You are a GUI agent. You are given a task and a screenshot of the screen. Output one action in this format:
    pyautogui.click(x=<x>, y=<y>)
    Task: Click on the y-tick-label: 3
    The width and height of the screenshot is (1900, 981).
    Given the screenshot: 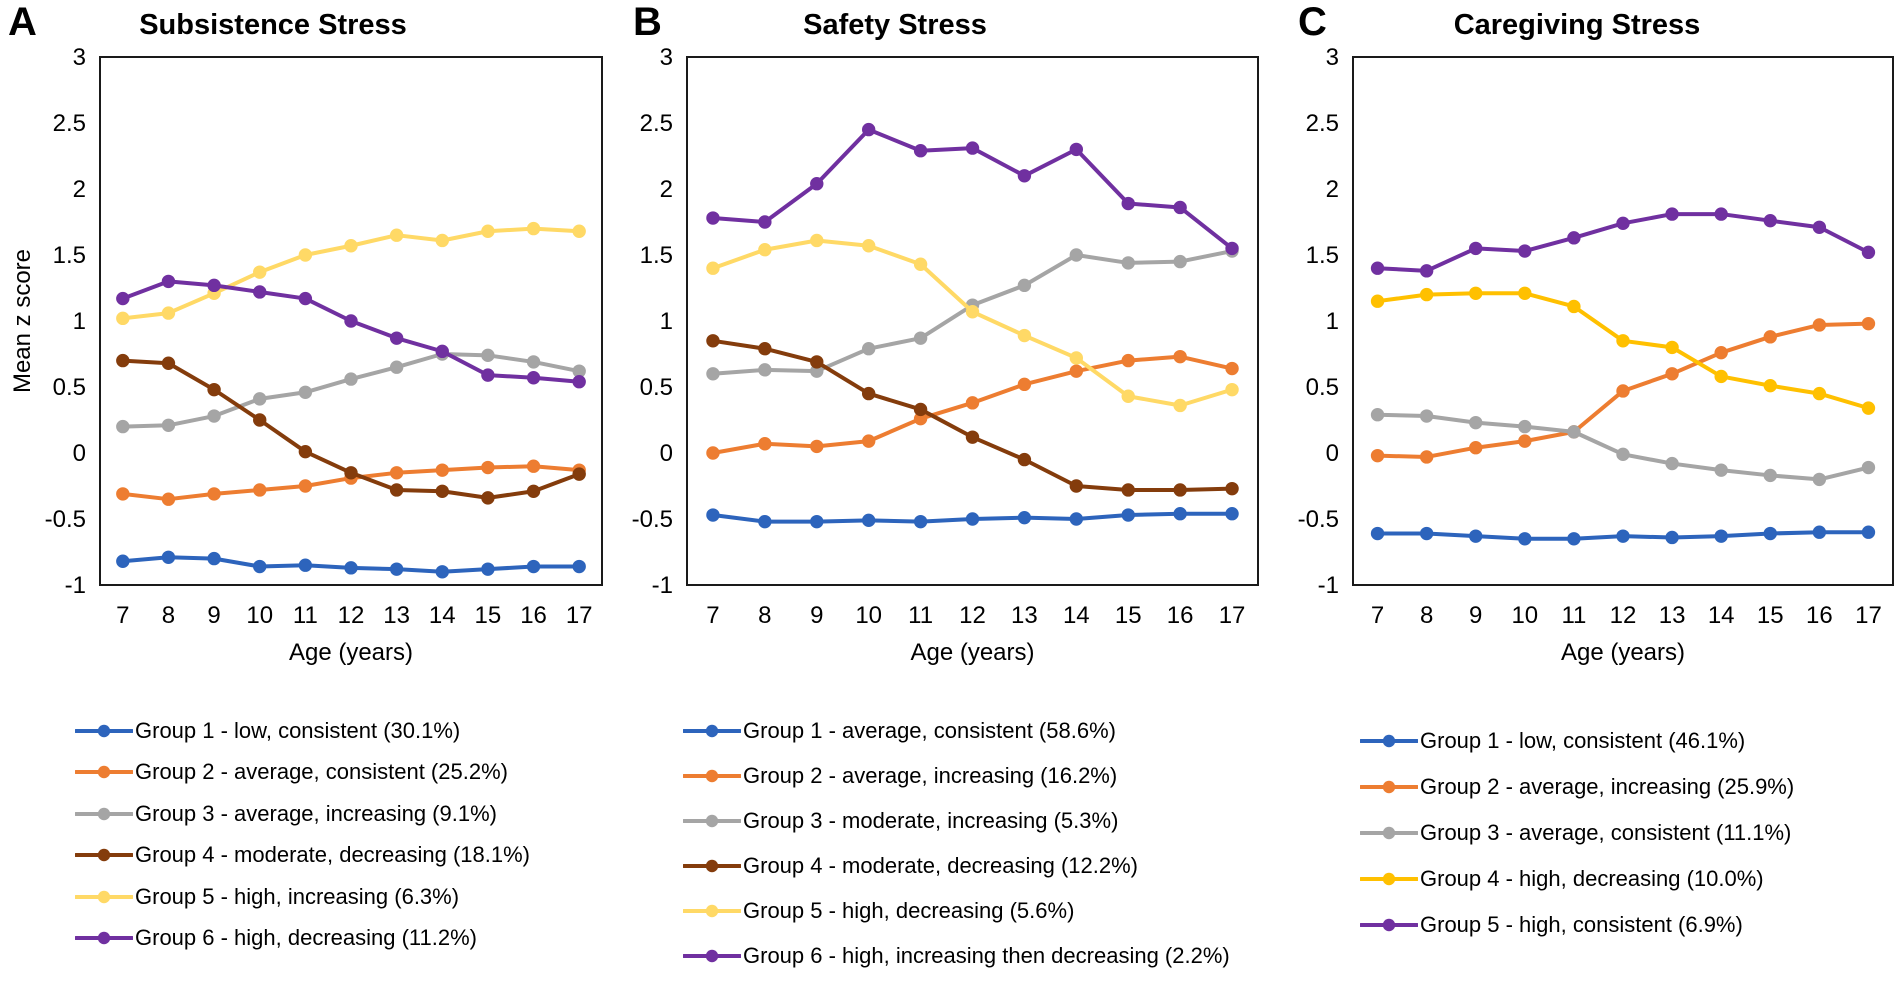 What is the action you would take?
    pyautogui.click(x=666, y=58)
    